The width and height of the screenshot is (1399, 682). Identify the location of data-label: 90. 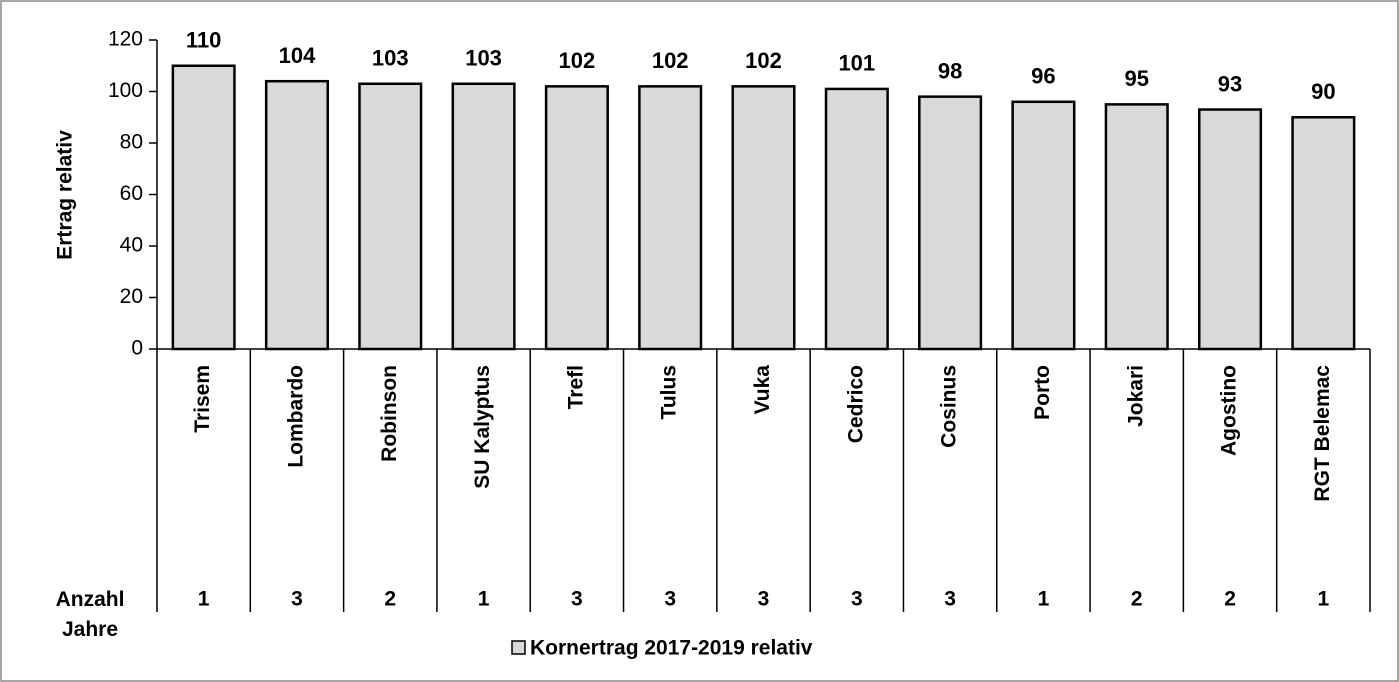
(1323, 91).